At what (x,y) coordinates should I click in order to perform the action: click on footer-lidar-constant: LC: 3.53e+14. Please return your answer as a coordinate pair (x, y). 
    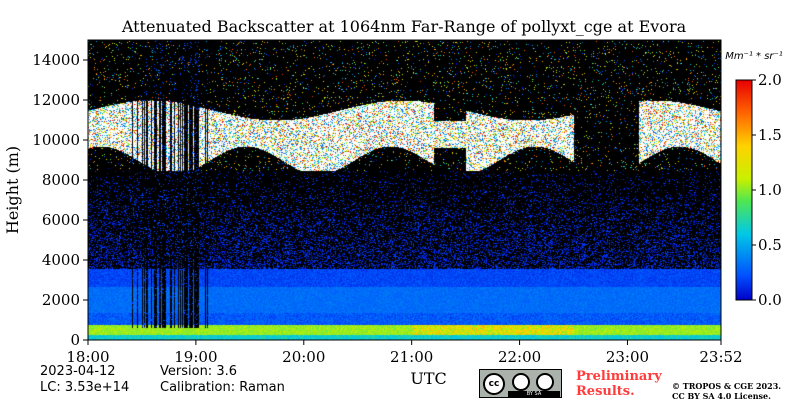
    Looking at the image, I should click on (85, 387).